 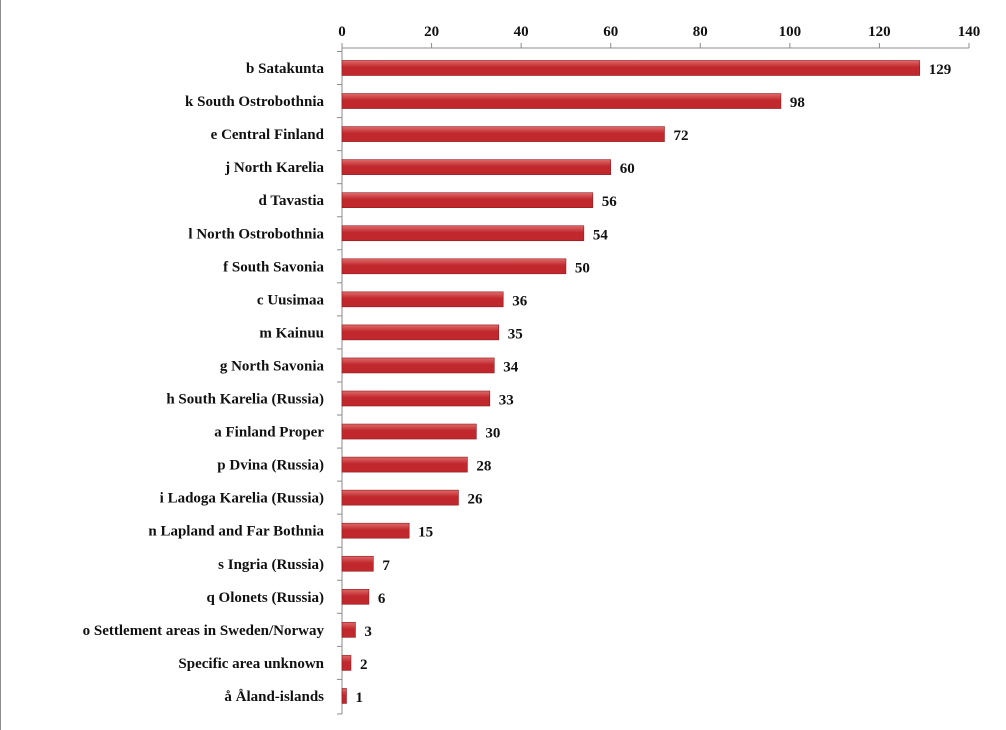 What do you see at coordinates (242, 499) in the screenshot?
I see `category-label: i Ladoga Karelia (Russia)` at bounding box center [242, 499].